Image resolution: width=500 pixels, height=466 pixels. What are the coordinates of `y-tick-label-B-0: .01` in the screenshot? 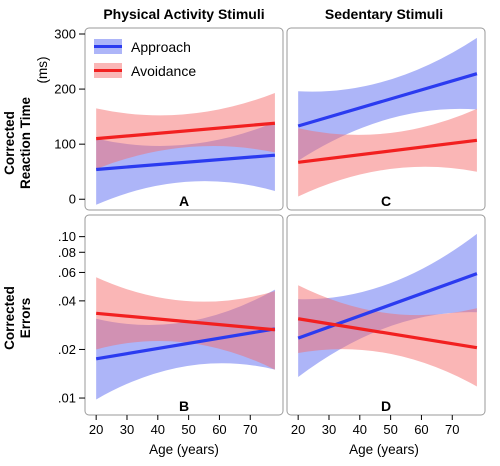 It's located at (67, 398).